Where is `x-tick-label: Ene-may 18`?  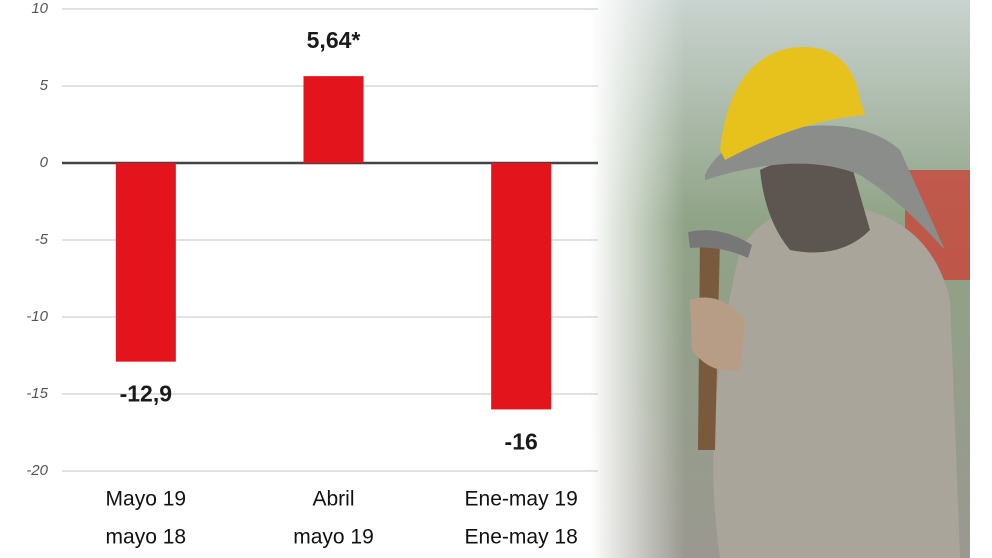 x-tick-label: Ene-may 18 is located at coordinates (521, 537).